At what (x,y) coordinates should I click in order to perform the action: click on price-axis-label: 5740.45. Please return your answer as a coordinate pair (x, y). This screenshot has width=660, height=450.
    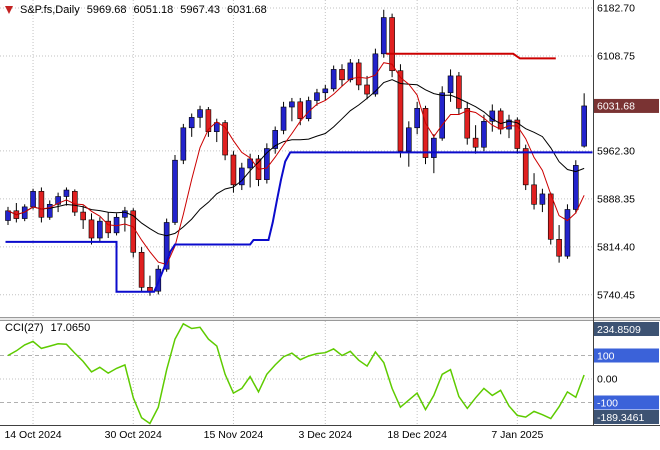
    Looking at the image, I should click on (616, 295).